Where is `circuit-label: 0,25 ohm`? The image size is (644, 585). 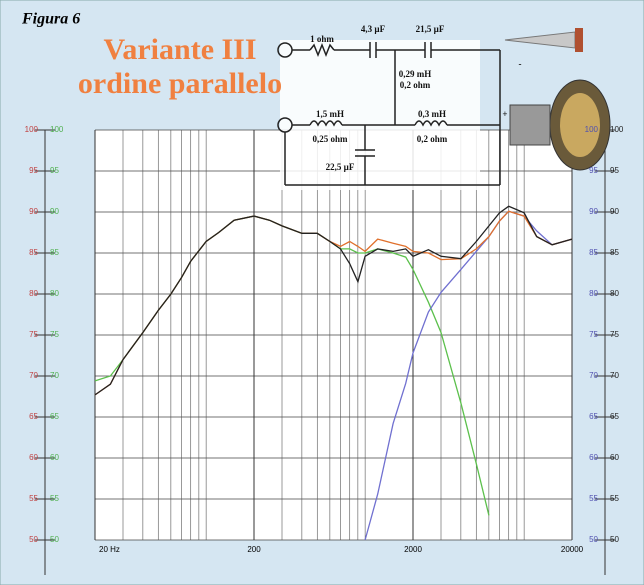
circuit-label: 0,25 ohm is located at coordinates (330, 139).